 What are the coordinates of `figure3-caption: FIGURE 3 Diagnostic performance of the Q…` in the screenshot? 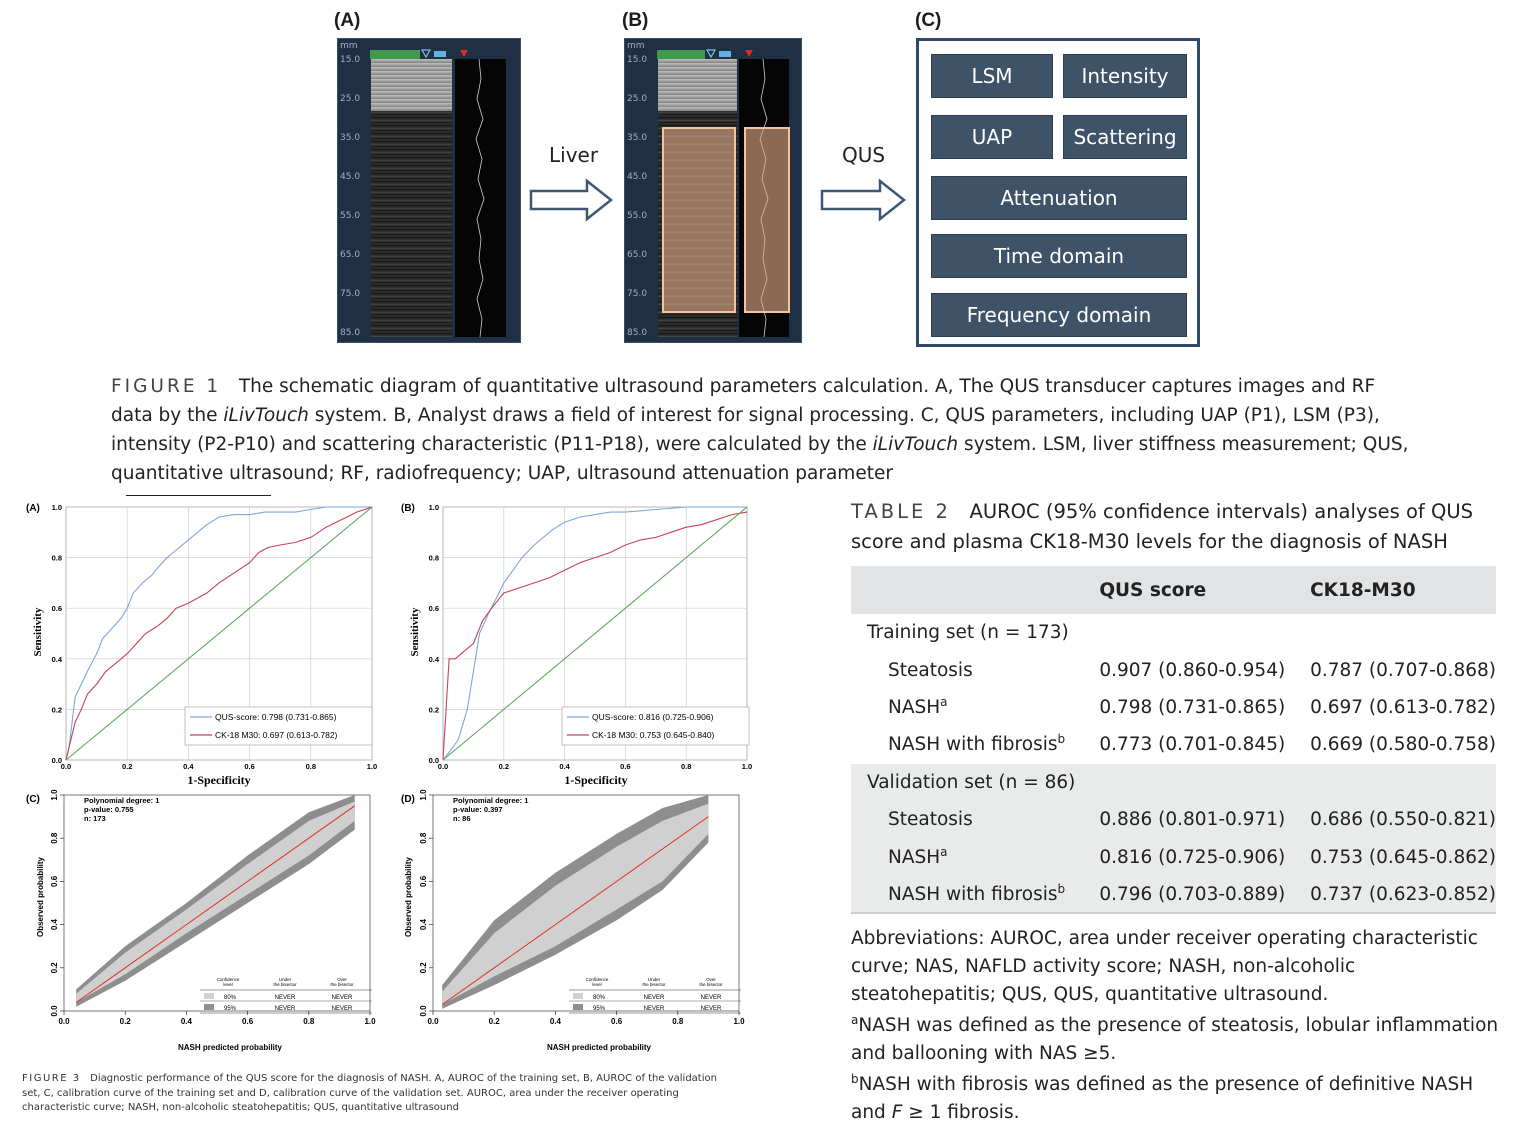 It's located at (372, 1094).